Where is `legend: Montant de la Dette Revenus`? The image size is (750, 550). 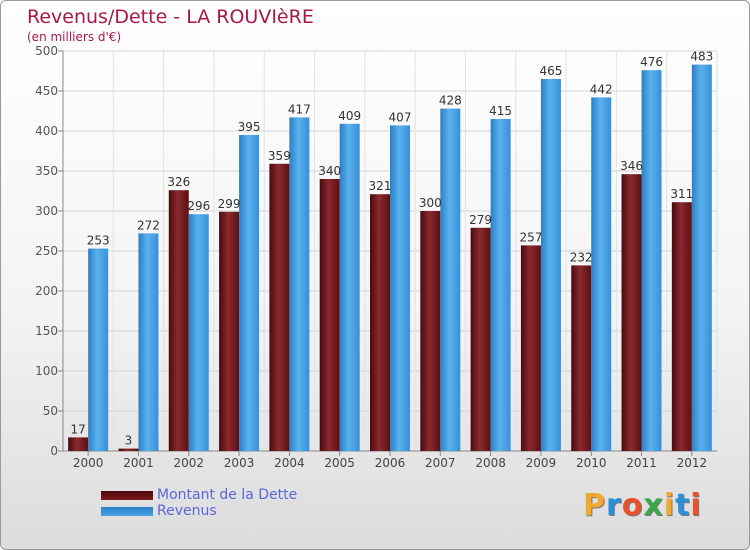 legend: Montant de la Dette Revenus is located at coordinates (199, 503).